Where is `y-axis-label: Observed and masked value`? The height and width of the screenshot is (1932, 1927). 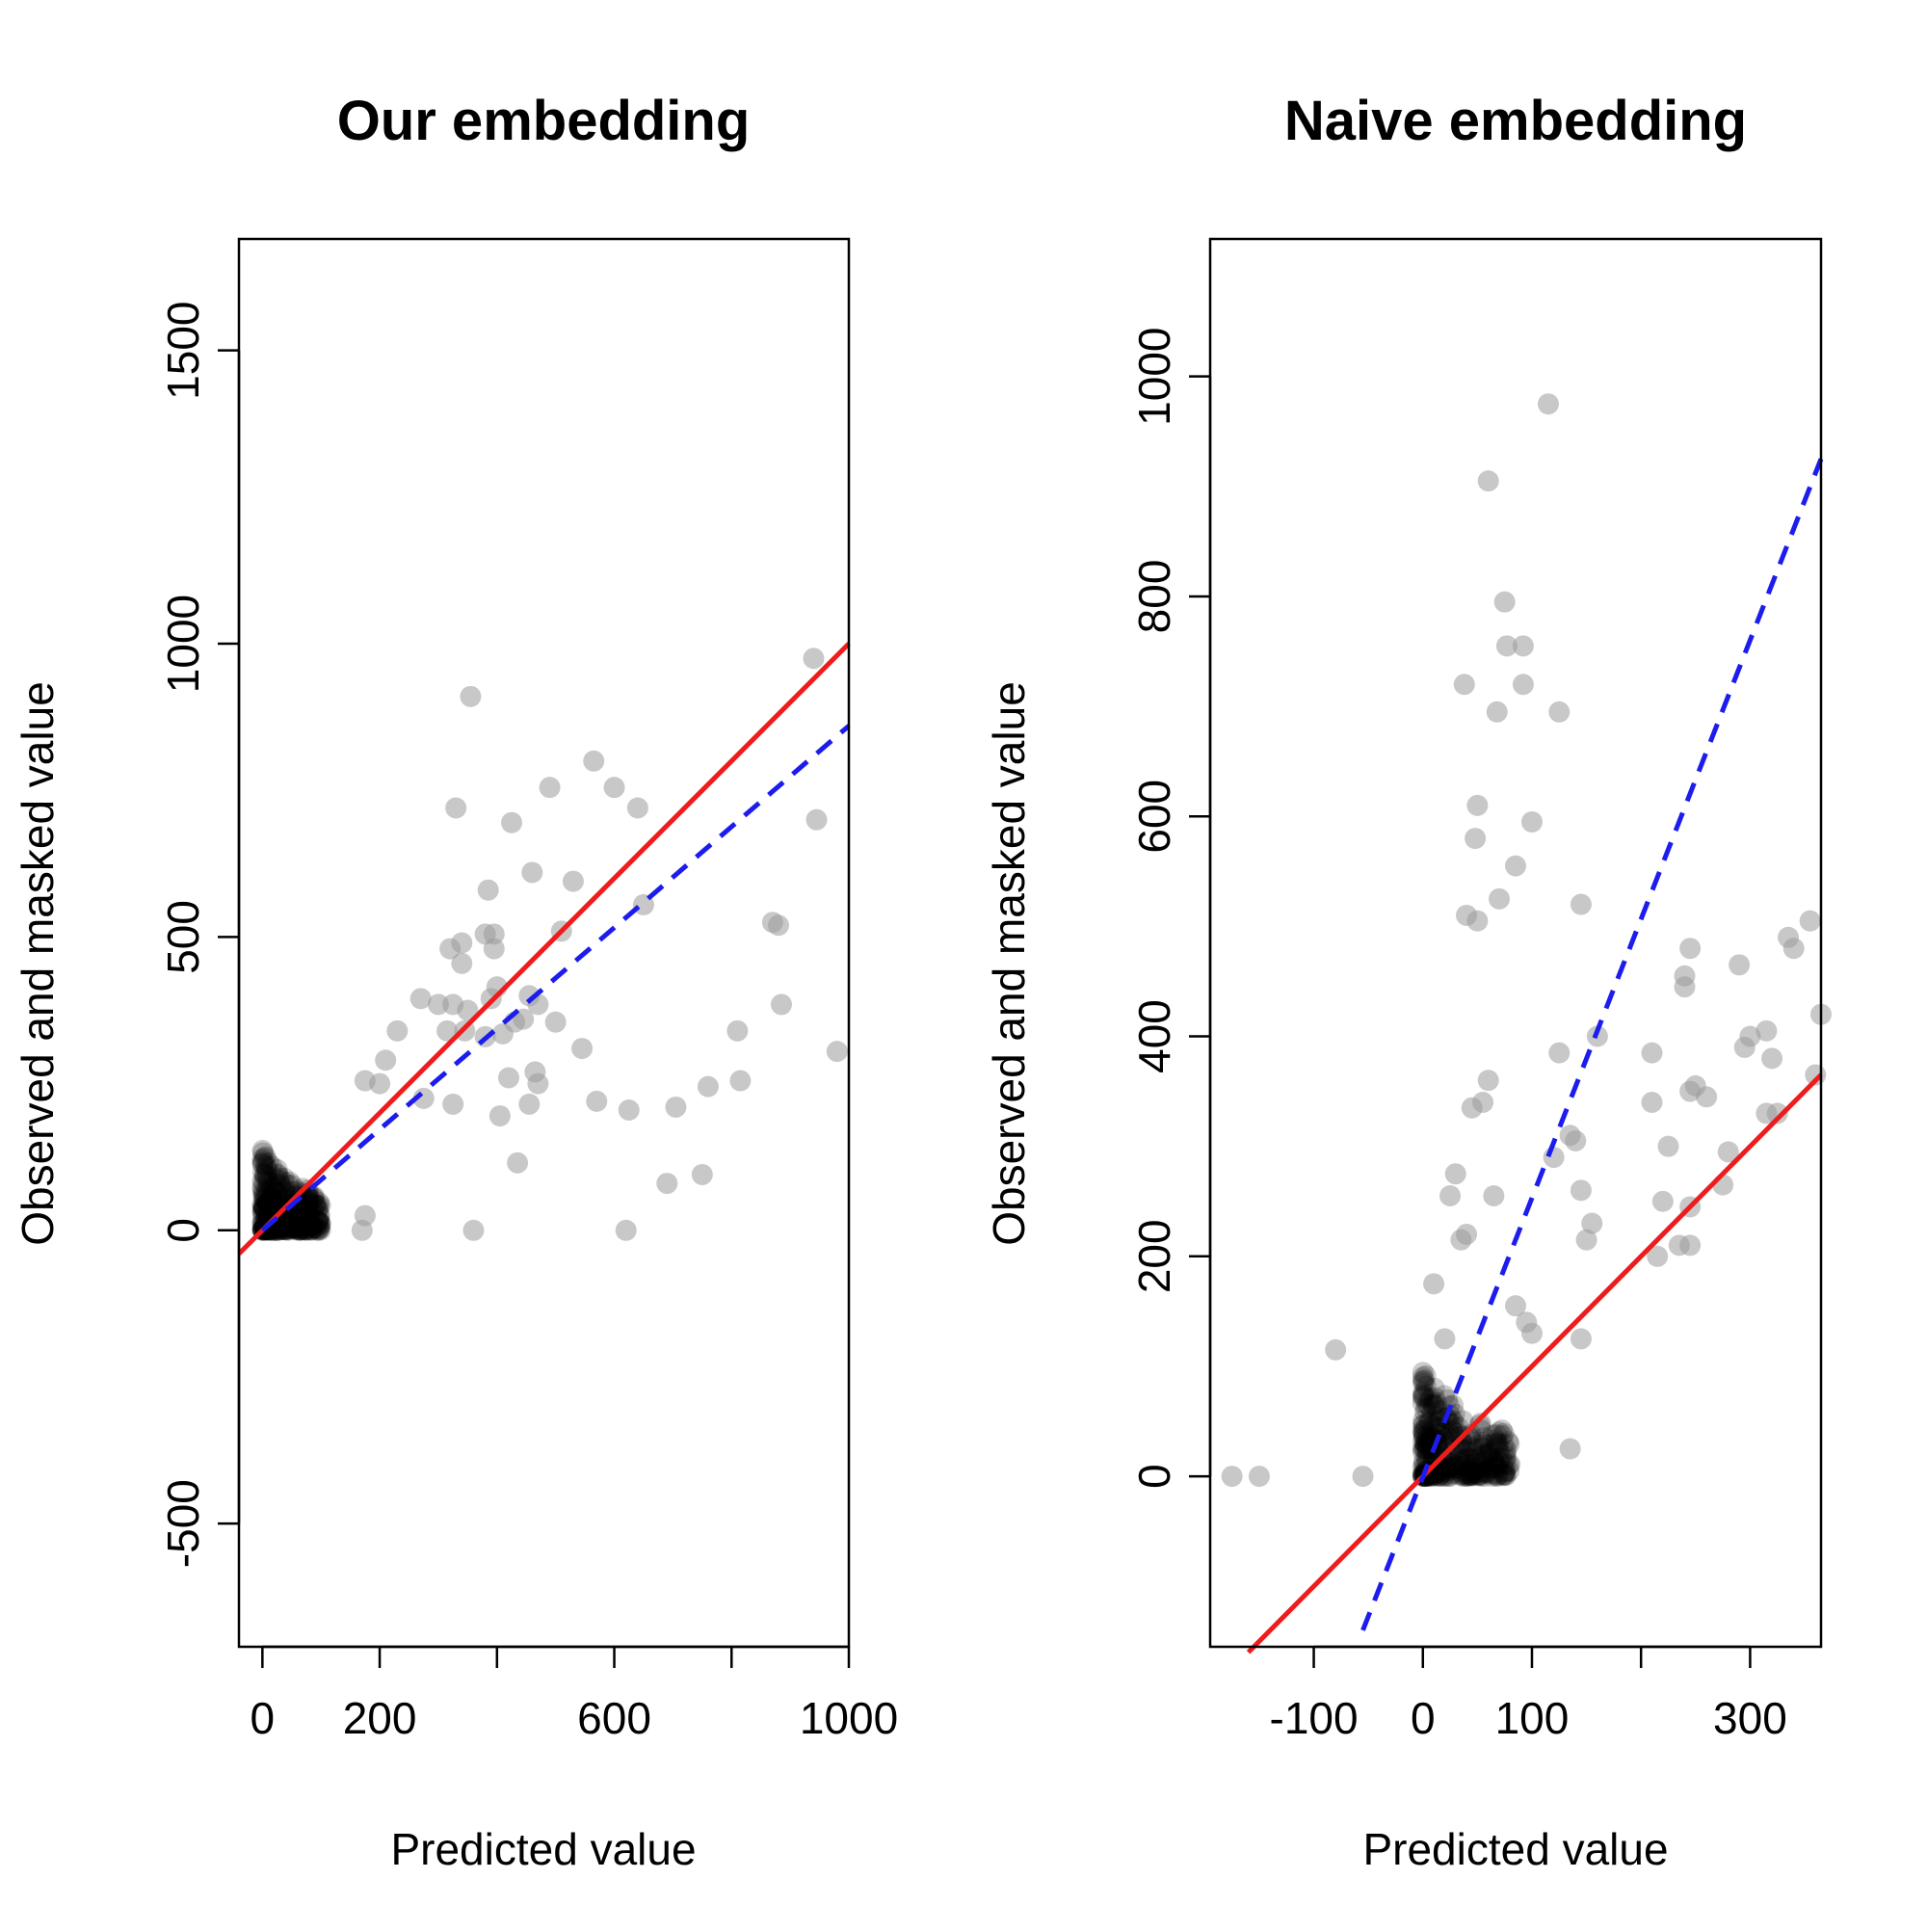
y-axis-label: Observed and masked value is located at coordinates (1009, 963).